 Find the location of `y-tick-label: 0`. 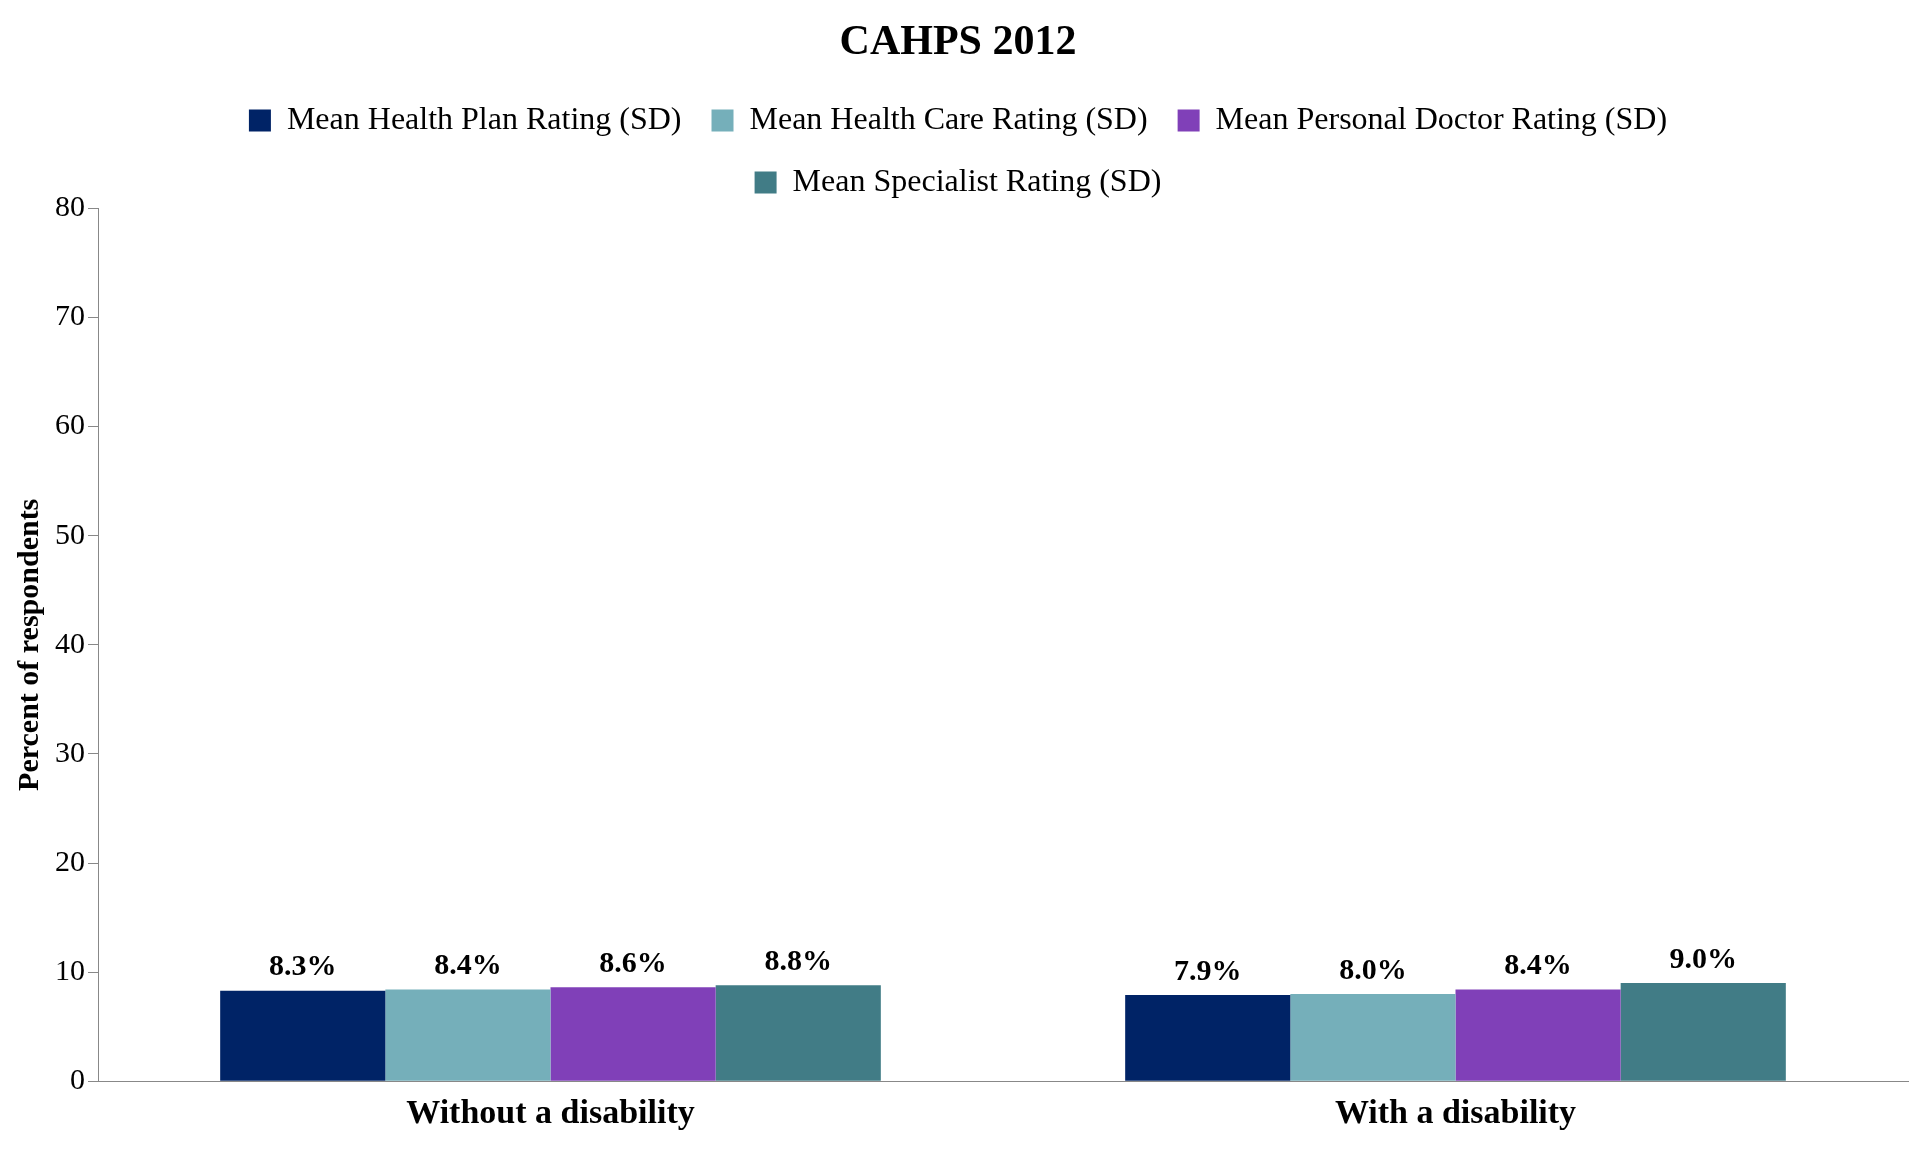

y-tick-label: 0 is located at coordinates (77, 1079).